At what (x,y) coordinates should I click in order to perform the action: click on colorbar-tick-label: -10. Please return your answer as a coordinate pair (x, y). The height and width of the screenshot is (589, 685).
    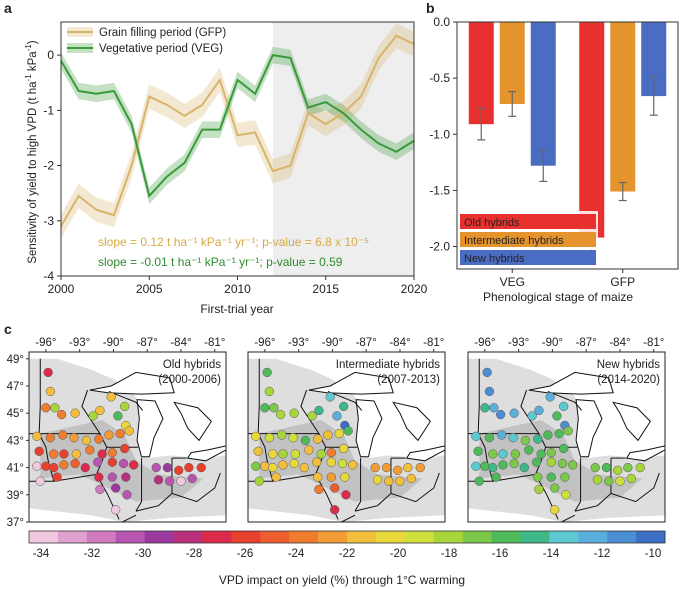
    Looking at the image, I should click on (653, 554).